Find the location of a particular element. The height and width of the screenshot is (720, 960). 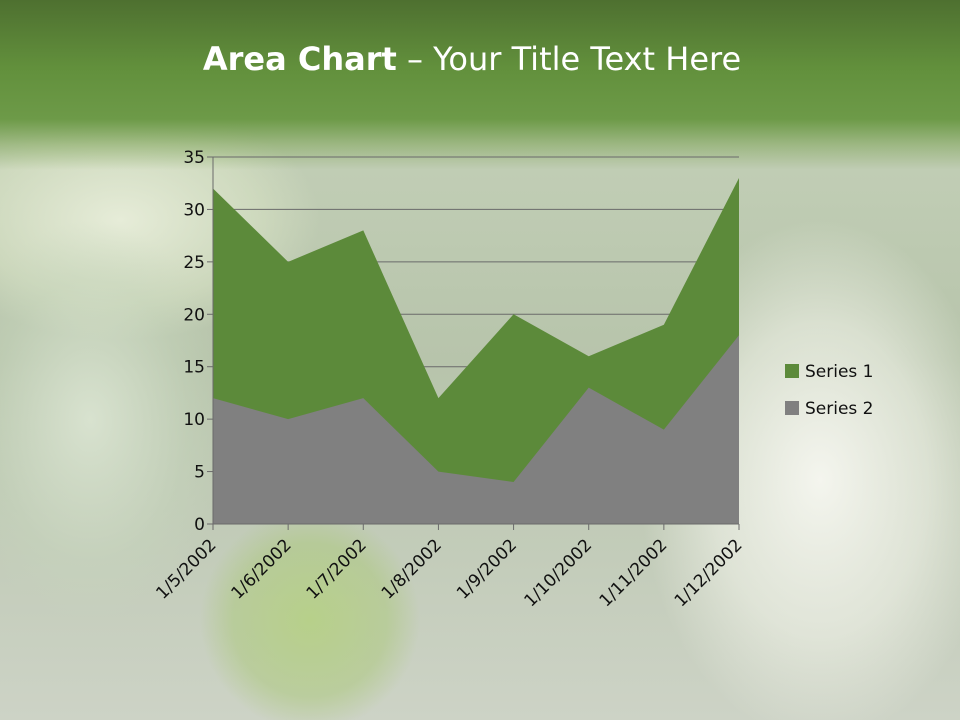

x-tick-label: 1/12/2002 is located at coordinates (709, 573).